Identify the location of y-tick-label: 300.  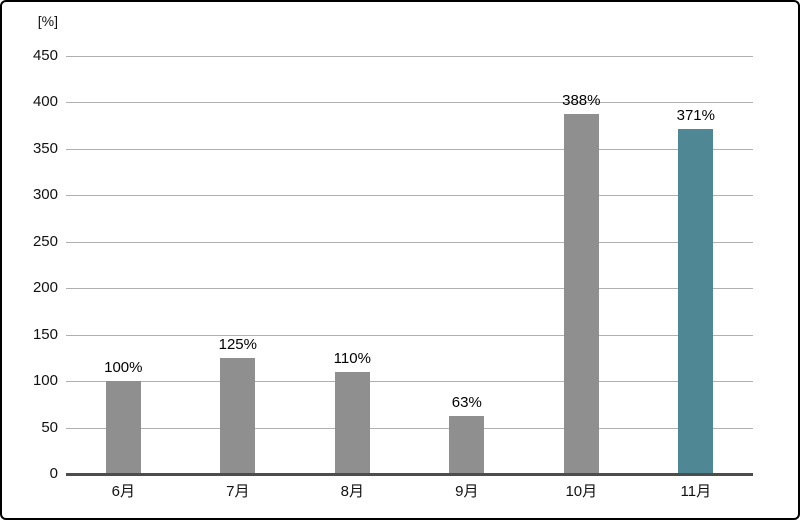
(45, 195).